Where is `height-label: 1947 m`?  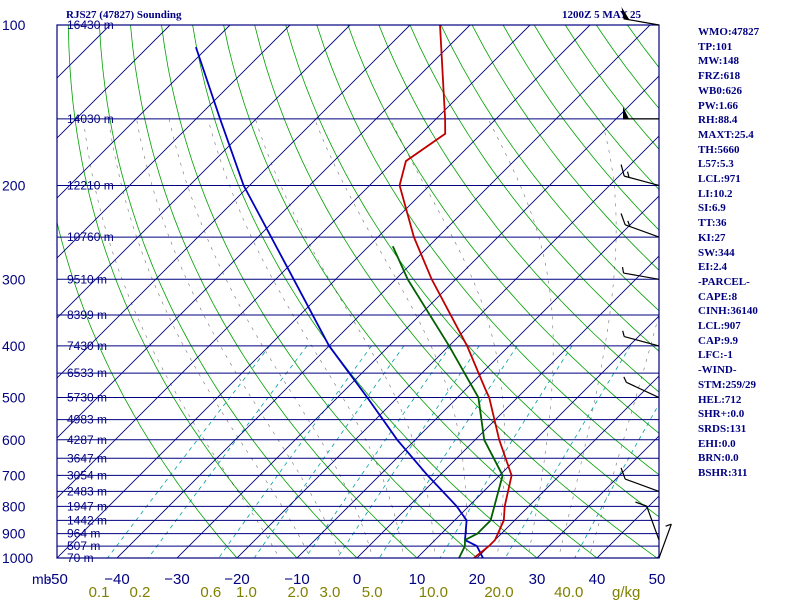 height-label: 1947 m is located at coordinates (87, 506).